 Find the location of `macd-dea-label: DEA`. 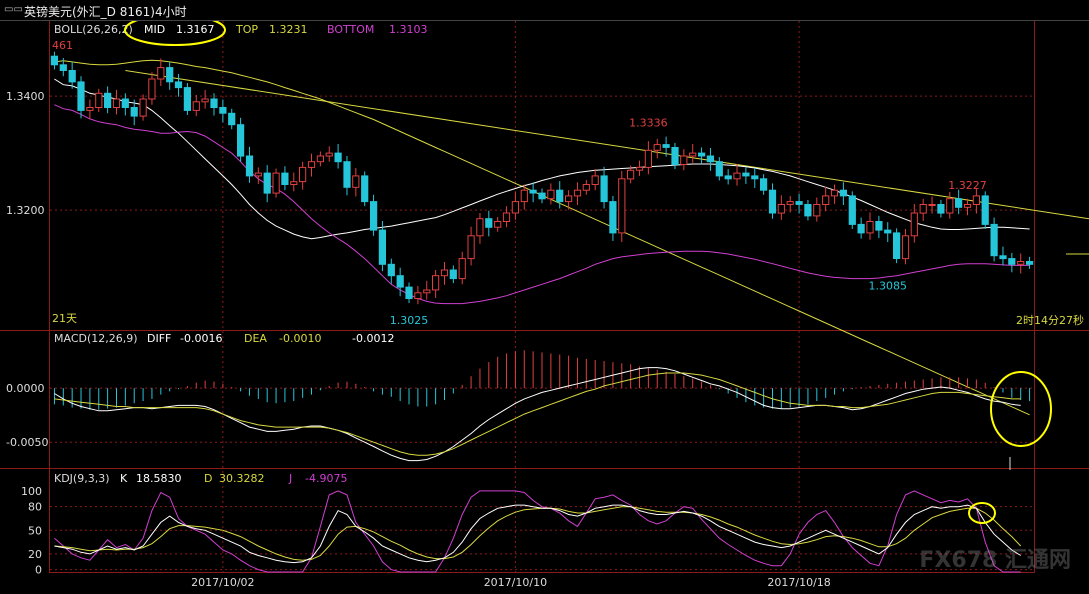

macd-dea-label: DEA is located at coordinates (255, 338).